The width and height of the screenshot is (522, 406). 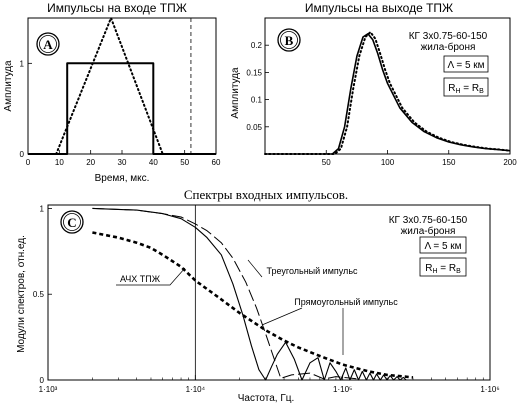 What do you see at coordinates (257, 45) in the screenshot?
I see `panel-b-ytick-label: 0.2` at bounding box center [257, 45].